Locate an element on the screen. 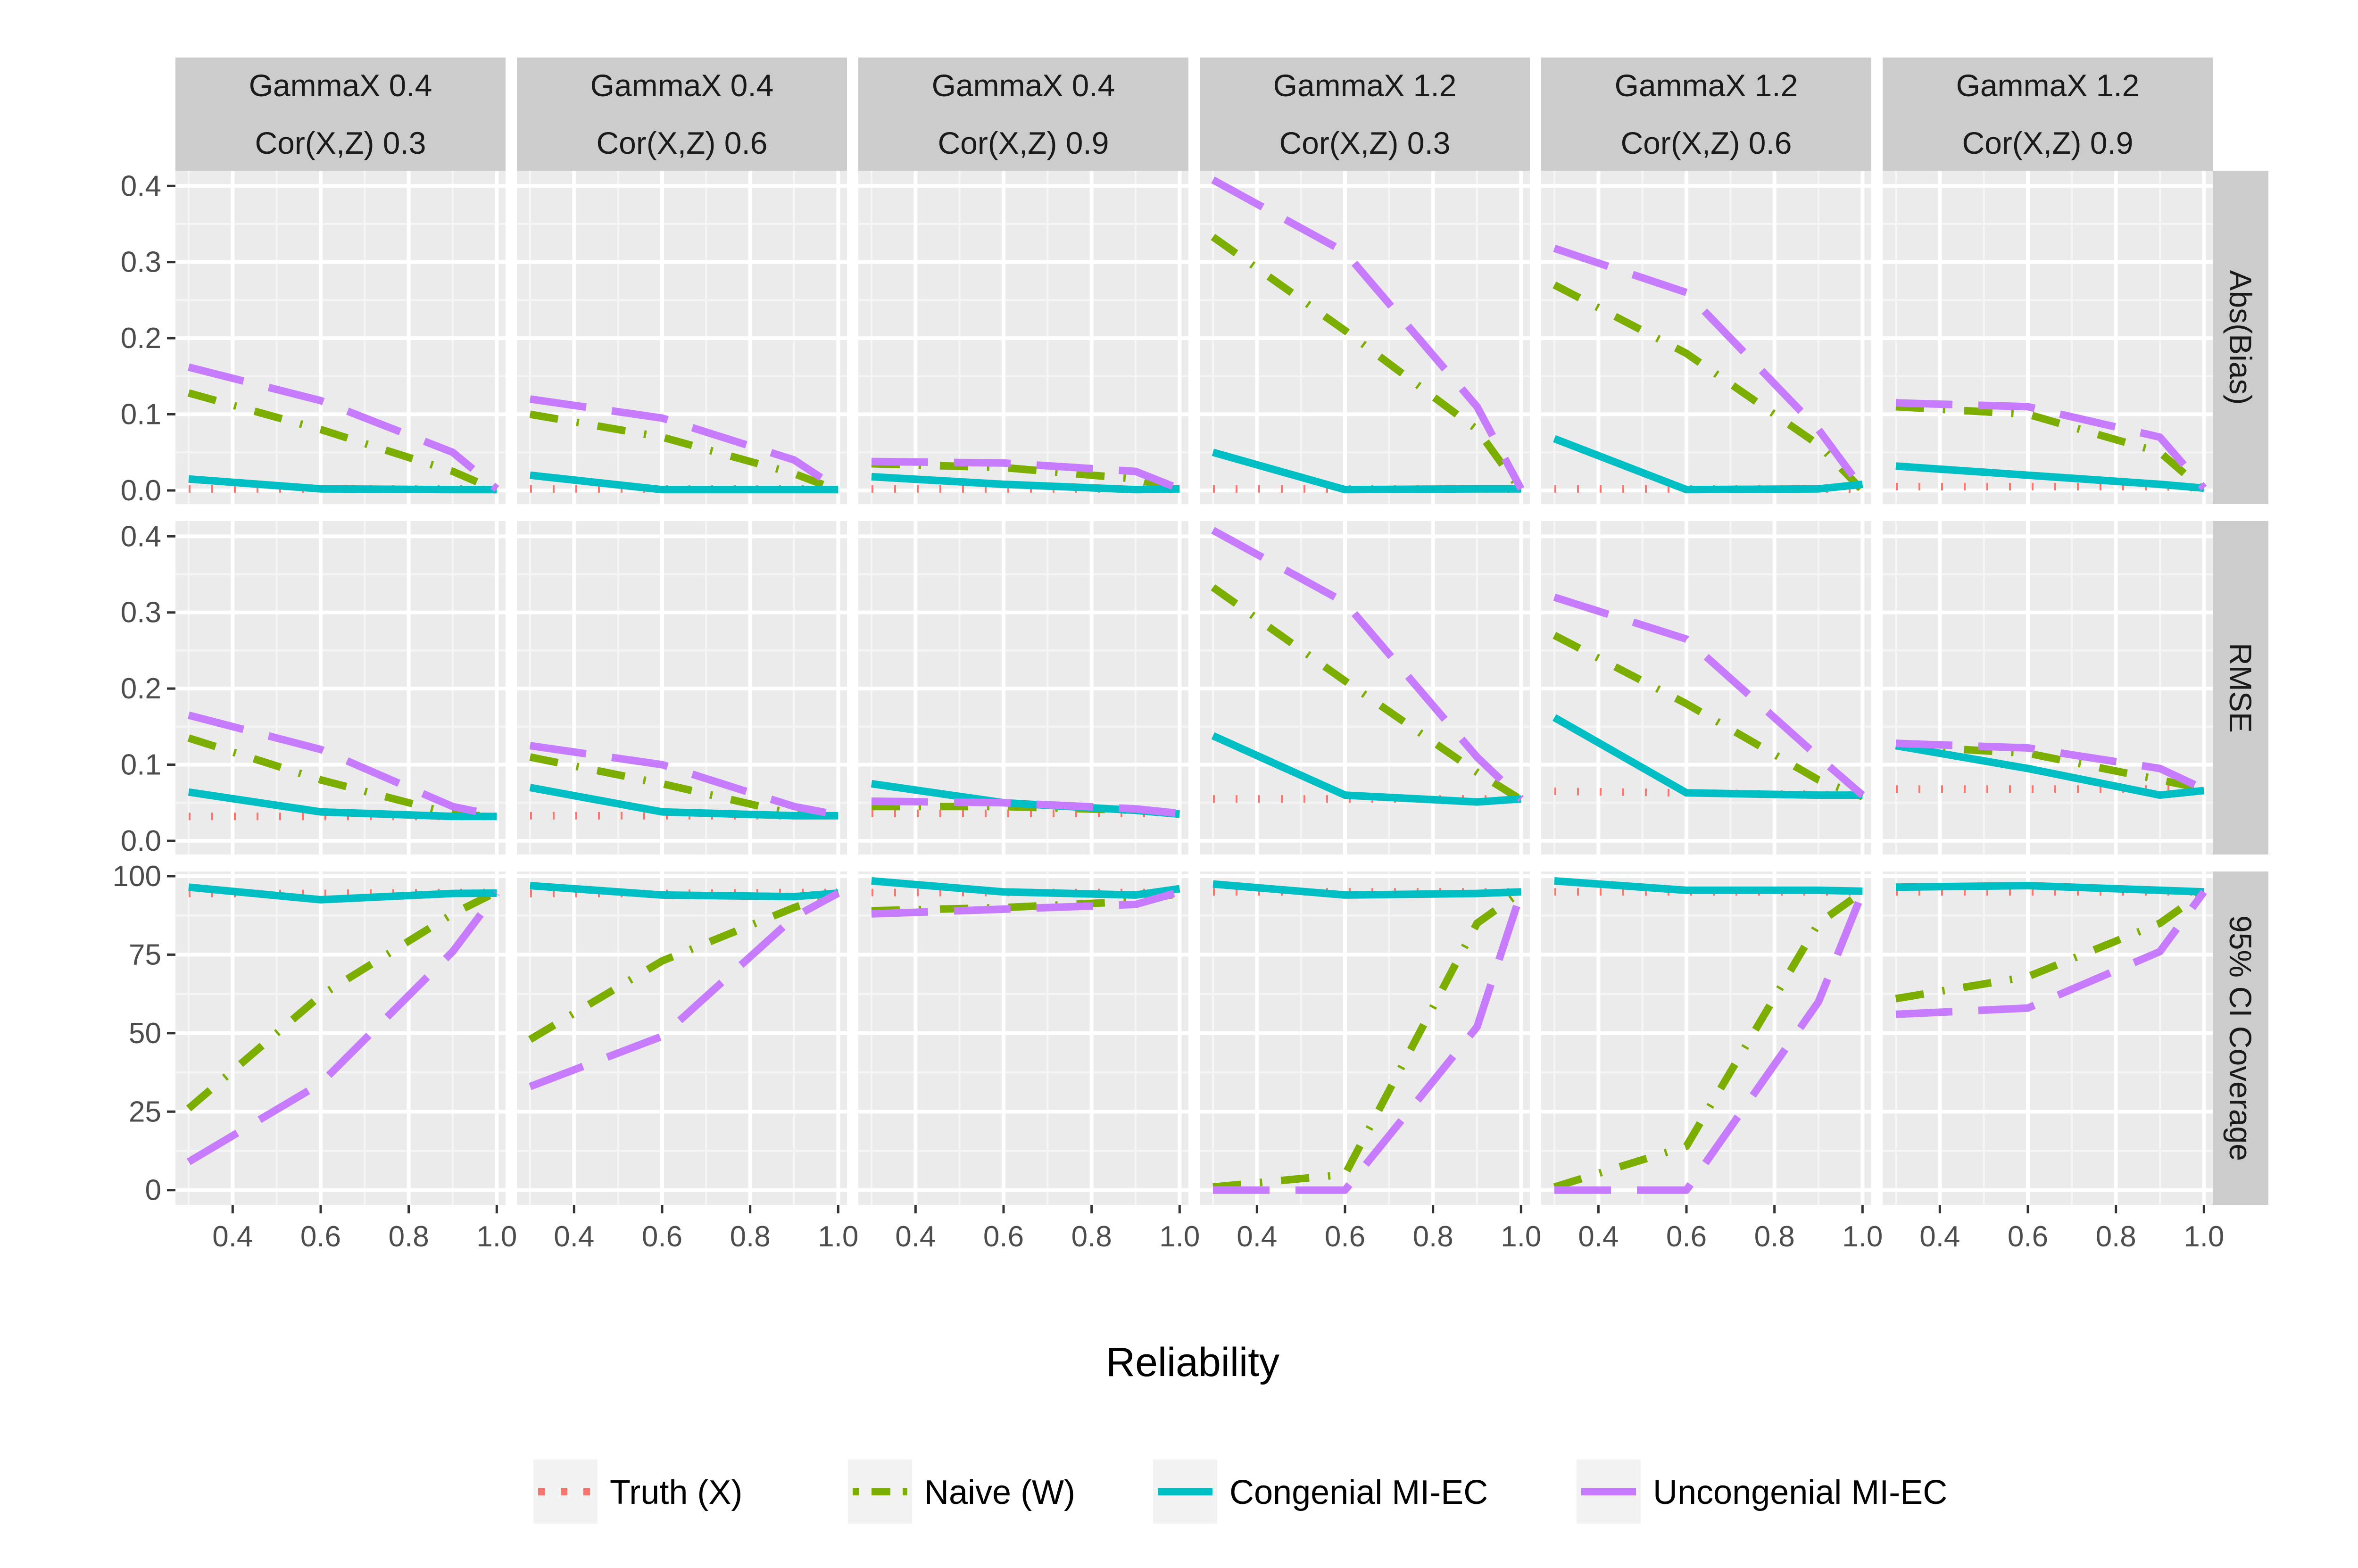 The height and width of the screenshot is (1568, 2358). column-strip-4: GammaX 1.2 Cor(X,Z) 0.6 is located at coordinates (1706, 114).